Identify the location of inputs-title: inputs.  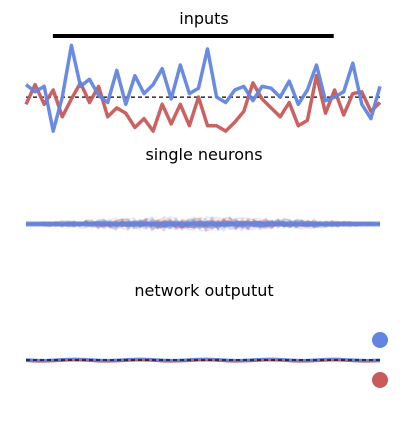
(204, 18).